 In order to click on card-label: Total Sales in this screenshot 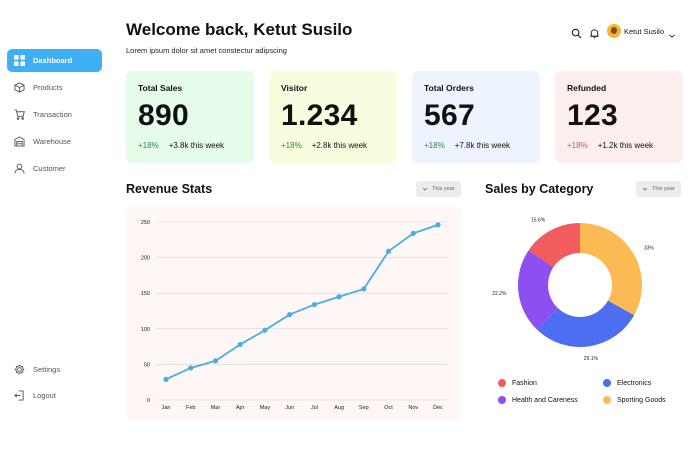, I will do `click(160, 88)`.